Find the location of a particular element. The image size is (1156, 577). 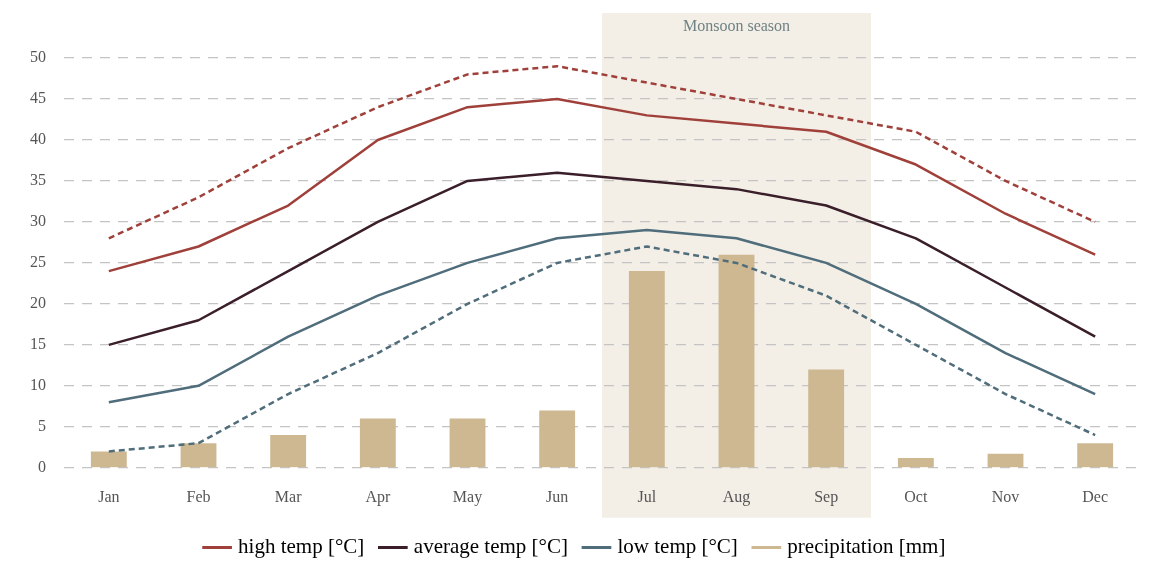

x-tick-label: Oct is located at coordinates (916, 496).